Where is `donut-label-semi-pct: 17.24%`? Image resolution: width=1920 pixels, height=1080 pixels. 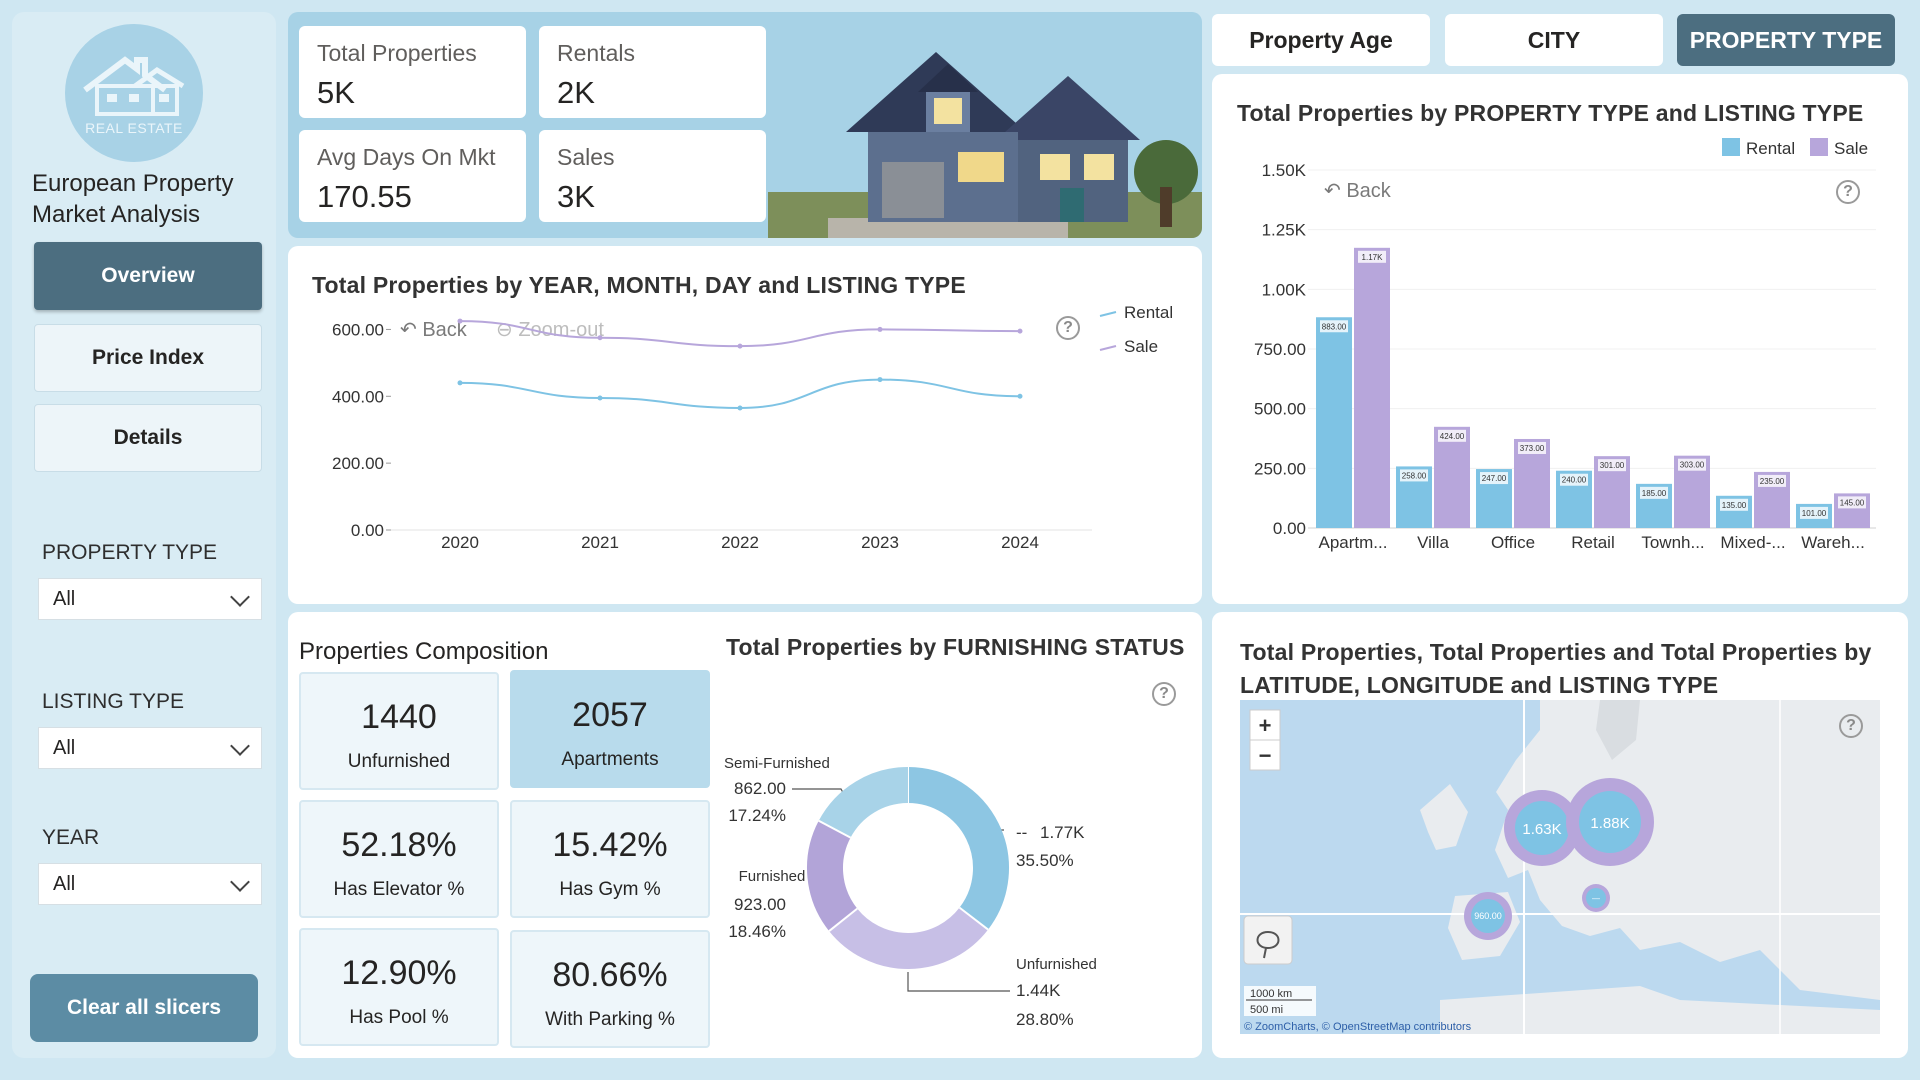
donut-label-semi-pct: 17.24% is located at coordinates (757, 815).